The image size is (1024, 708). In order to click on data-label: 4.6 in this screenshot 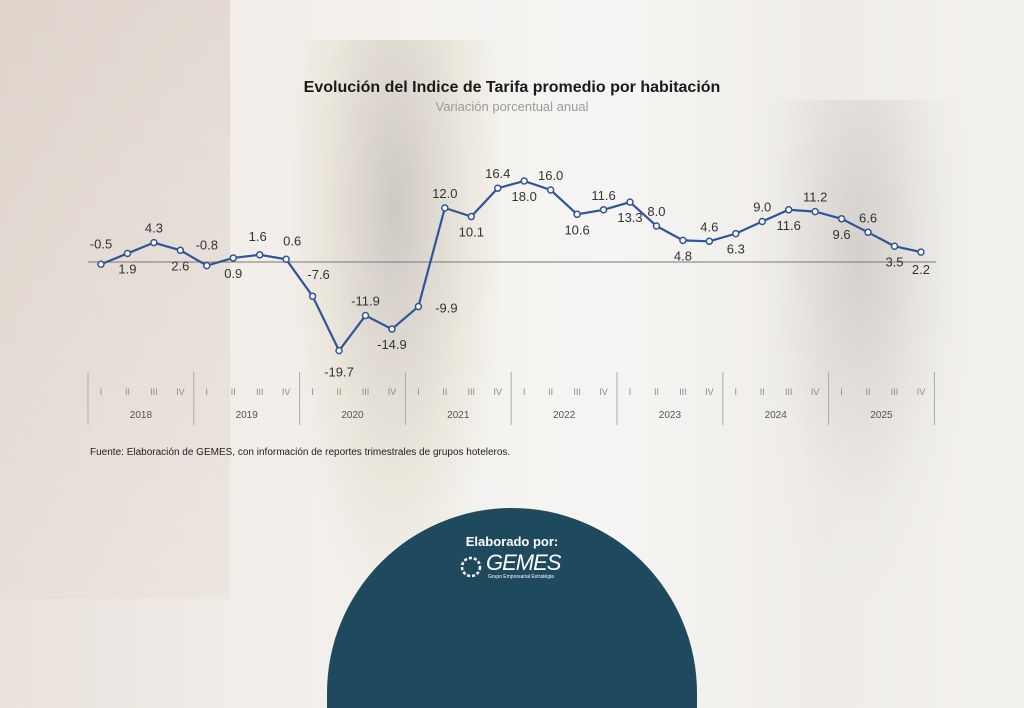, I will do `click(709, 226)`.